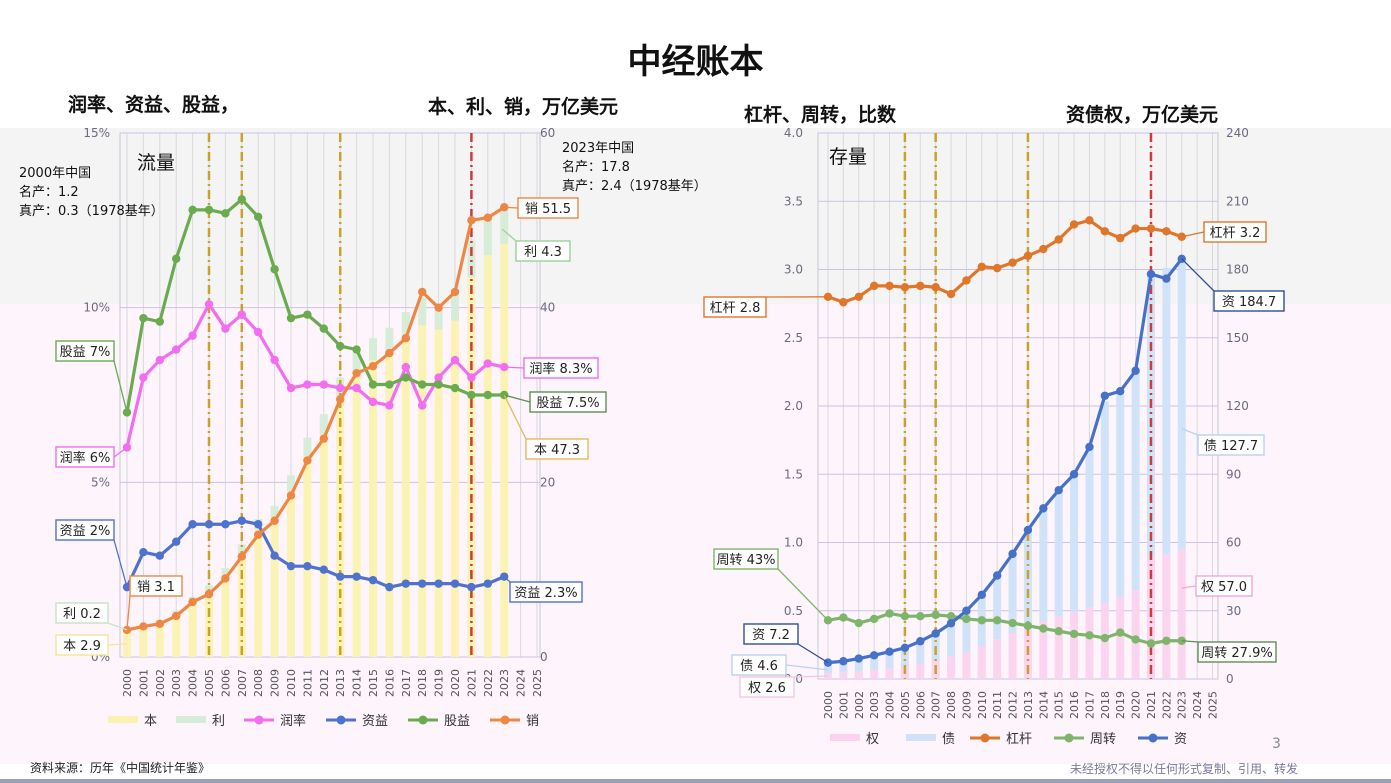 The image size is (1391, 783). I want to click on flow-x-tick: 2002, so click(160, 683).